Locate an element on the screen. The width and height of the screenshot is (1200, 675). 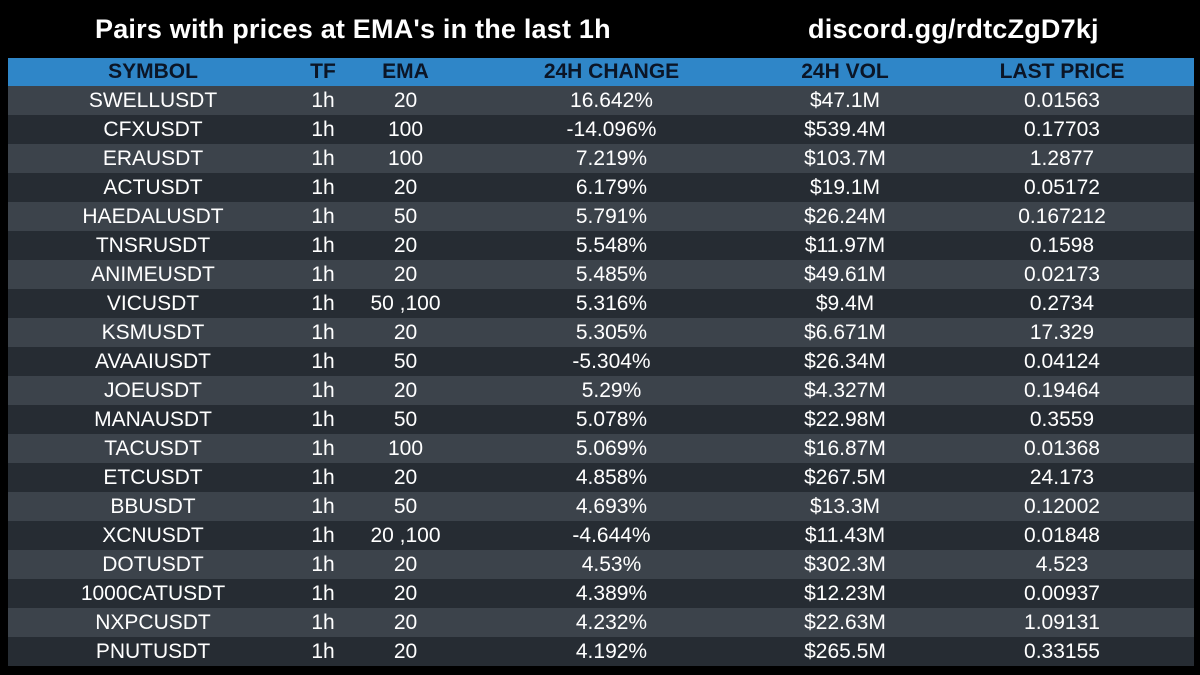
cell-24h-vol: $22.98M is located at coordinates (845, 419).